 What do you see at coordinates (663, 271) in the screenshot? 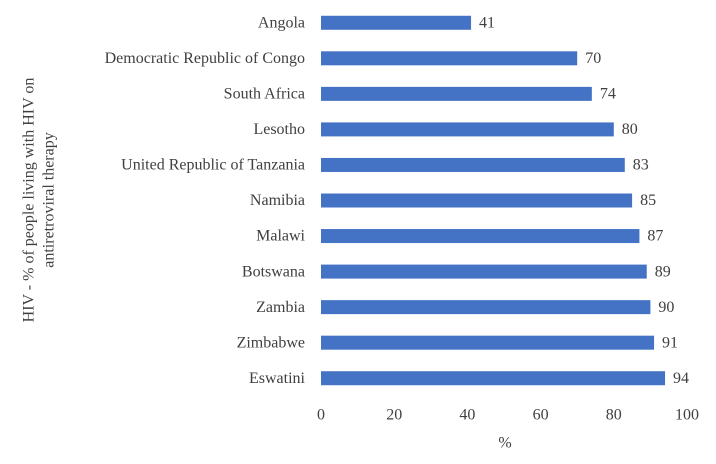
I see `value-label: 89` at bounding box center [663, 271].